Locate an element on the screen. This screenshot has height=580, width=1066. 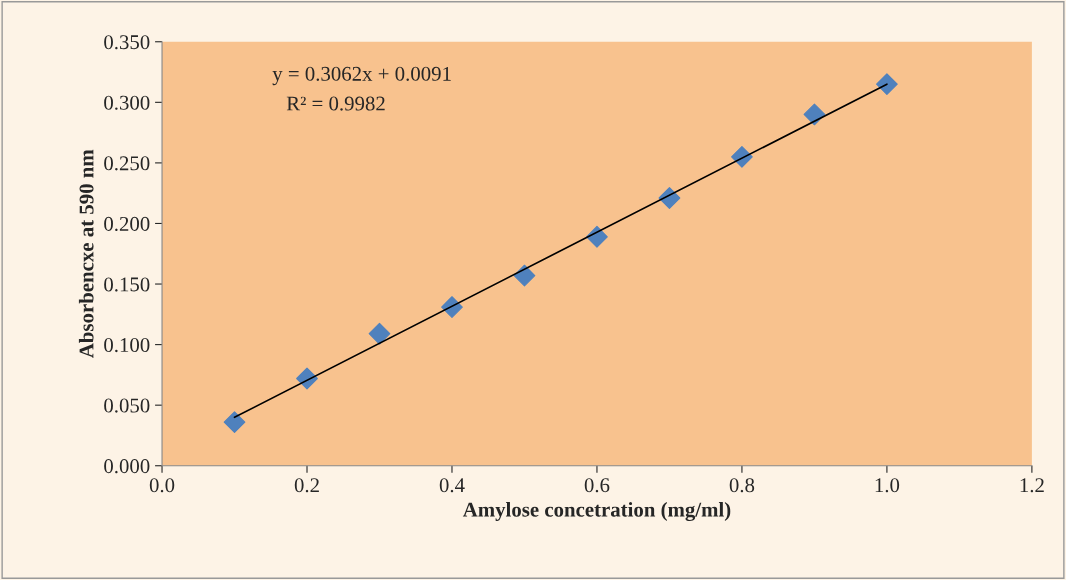
y-tick-label: 0.350 is located at coordinates (127, 42).